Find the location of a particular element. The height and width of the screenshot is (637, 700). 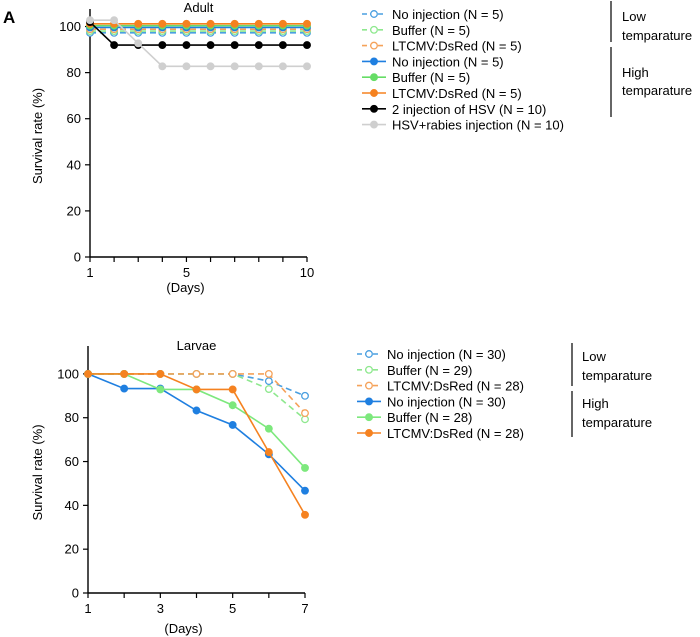

legend-label: Buffer (N = 28) is located at coordinates (429, 417).